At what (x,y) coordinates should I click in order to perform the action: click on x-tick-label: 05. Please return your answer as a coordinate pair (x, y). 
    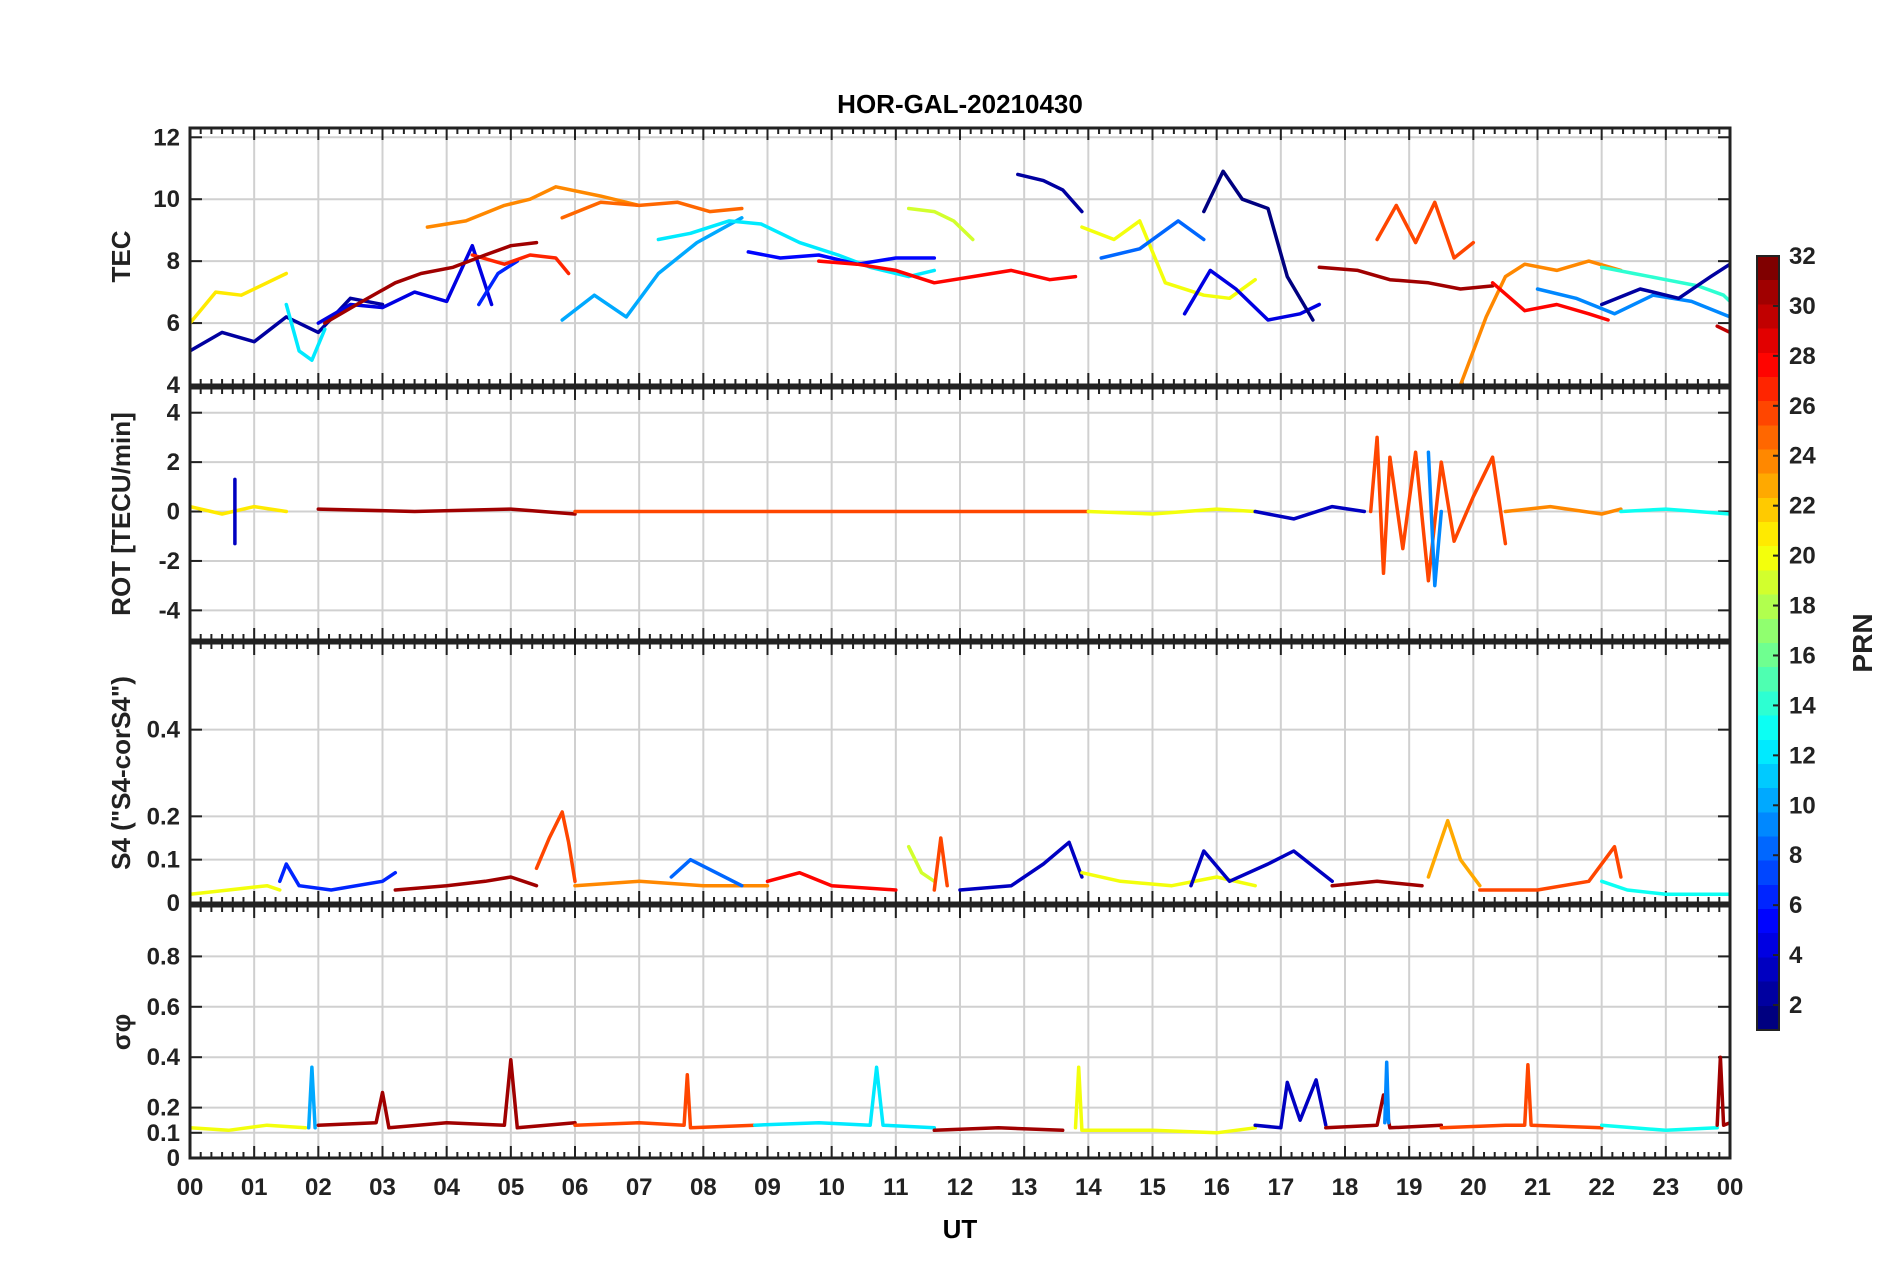
    Looking at the image, I should click on (510, 1187).